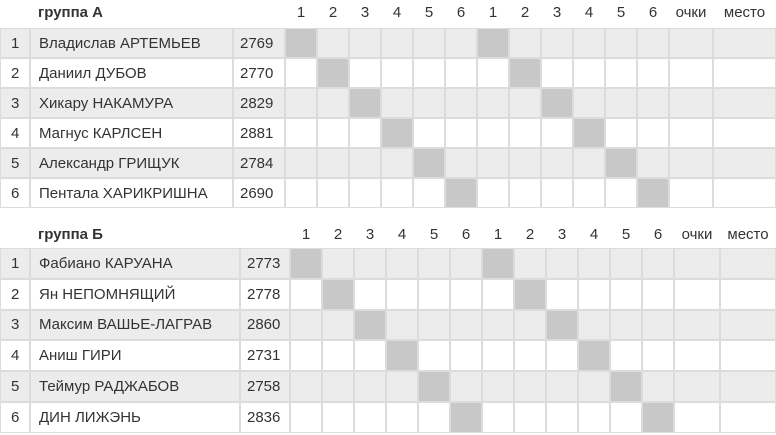 Image resolution: width=776 pixels, height=435 pixels. I want to click on player-name: Аниш ГИРИ, so click(135, 356).